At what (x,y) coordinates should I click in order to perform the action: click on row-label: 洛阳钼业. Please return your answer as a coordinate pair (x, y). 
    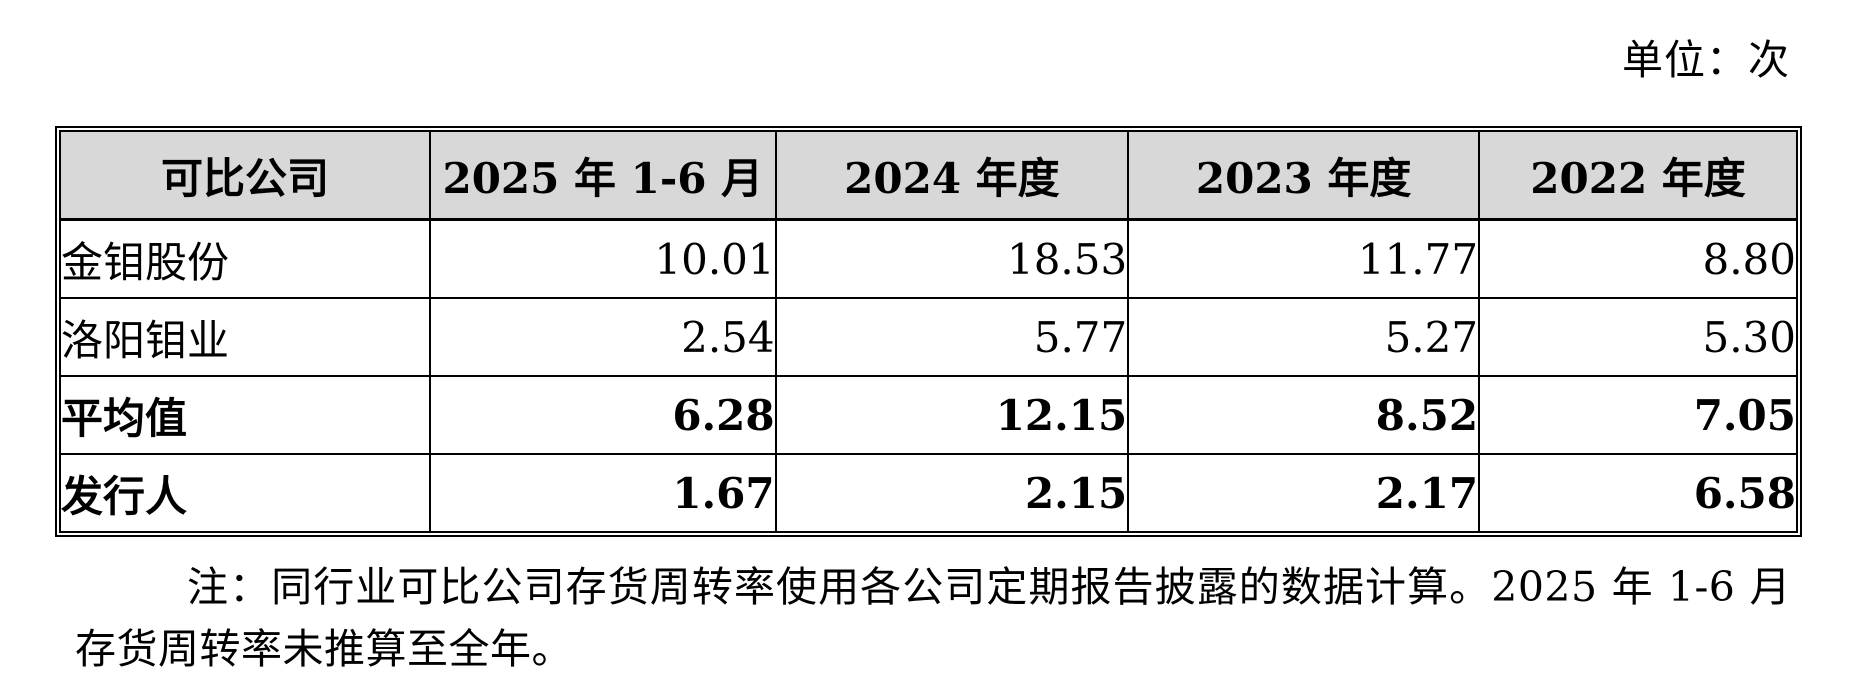
    Looking at the image, I should click on (245, 337).